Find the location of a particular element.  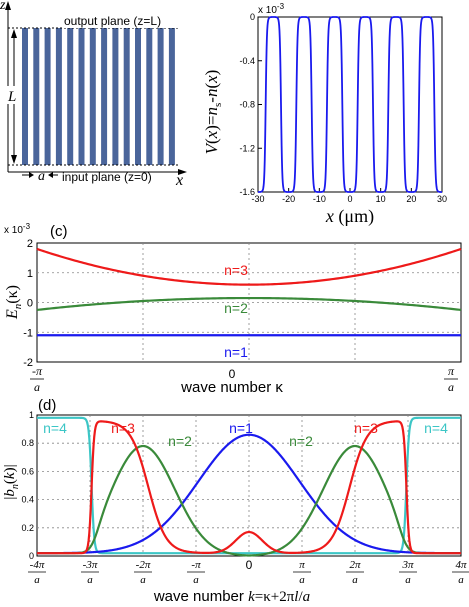

length-label-bg is located at coordinates (14, 95).